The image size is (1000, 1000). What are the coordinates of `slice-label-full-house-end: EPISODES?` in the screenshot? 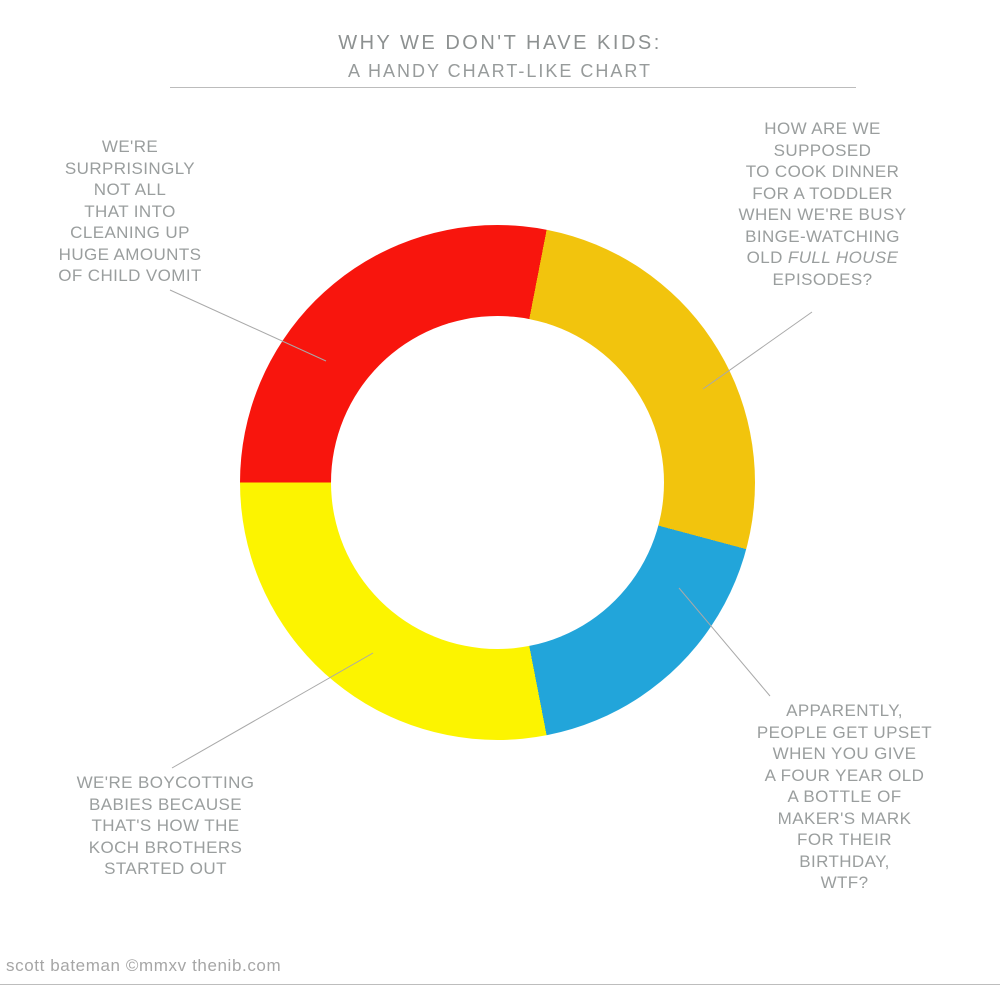 It's located at (822, 279).